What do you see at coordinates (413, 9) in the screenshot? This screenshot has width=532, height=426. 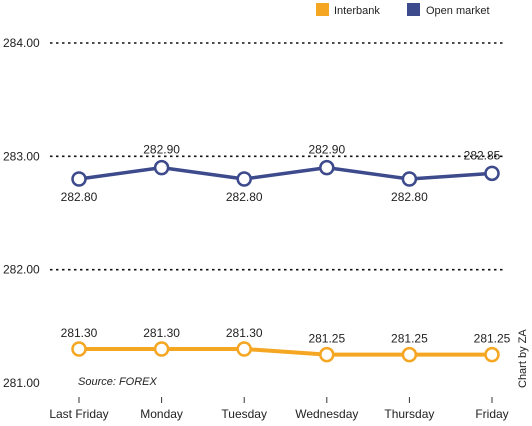 I see `legend-swatch-open-market` at bounding box center [413, 9].